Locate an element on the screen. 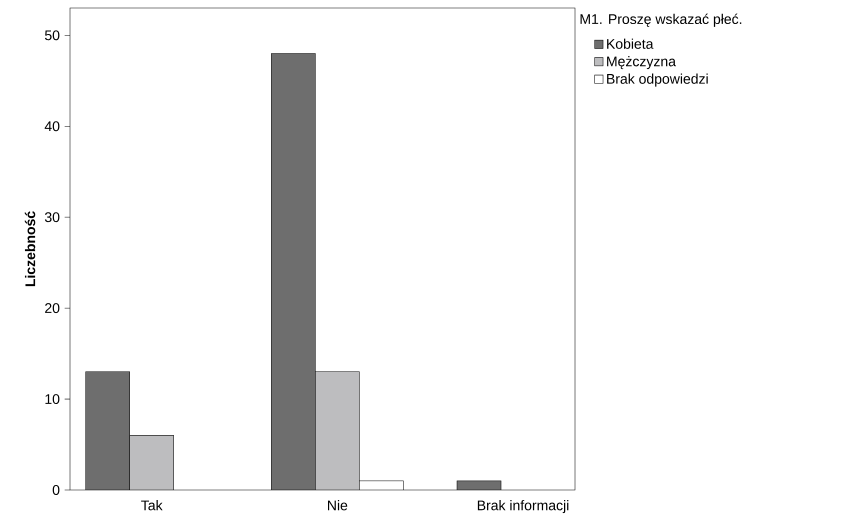  y-tick-label: 50 is located at coordinates (52, 35).